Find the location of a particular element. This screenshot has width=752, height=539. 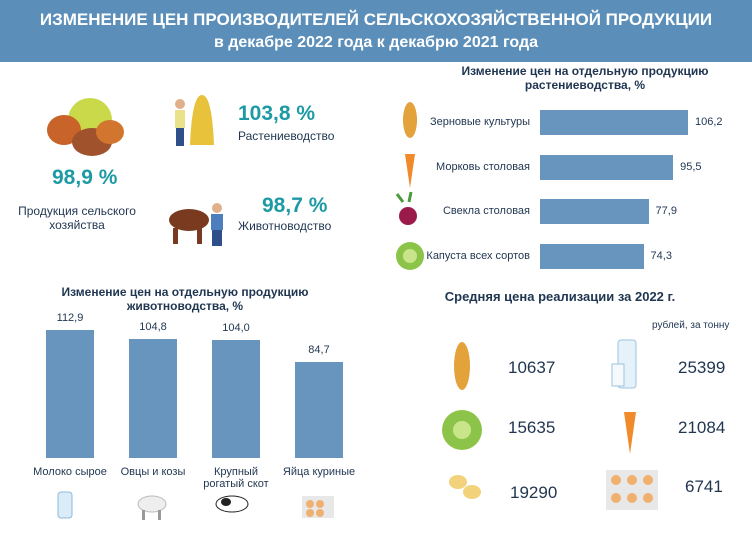

crop-icons is located at coordinates (409, 186).